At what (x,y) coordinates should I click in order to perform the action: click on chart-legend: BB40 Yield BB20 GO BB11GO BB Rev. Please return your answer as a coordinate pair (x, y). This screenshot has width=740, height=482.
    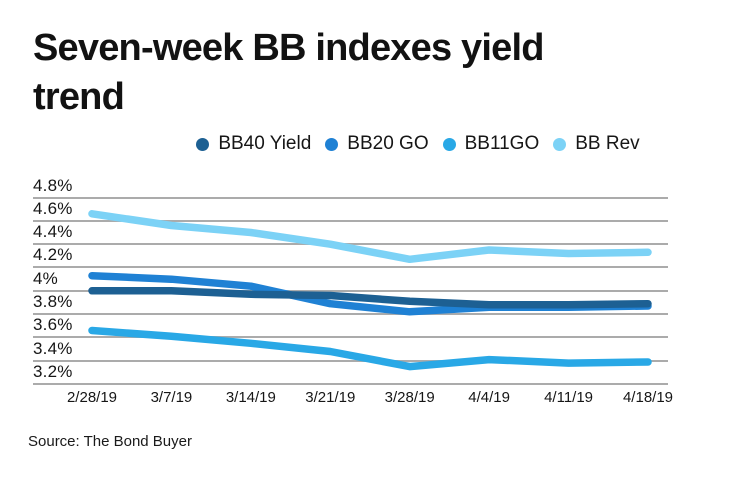
    Looking at the image, I should click on (370, 144).